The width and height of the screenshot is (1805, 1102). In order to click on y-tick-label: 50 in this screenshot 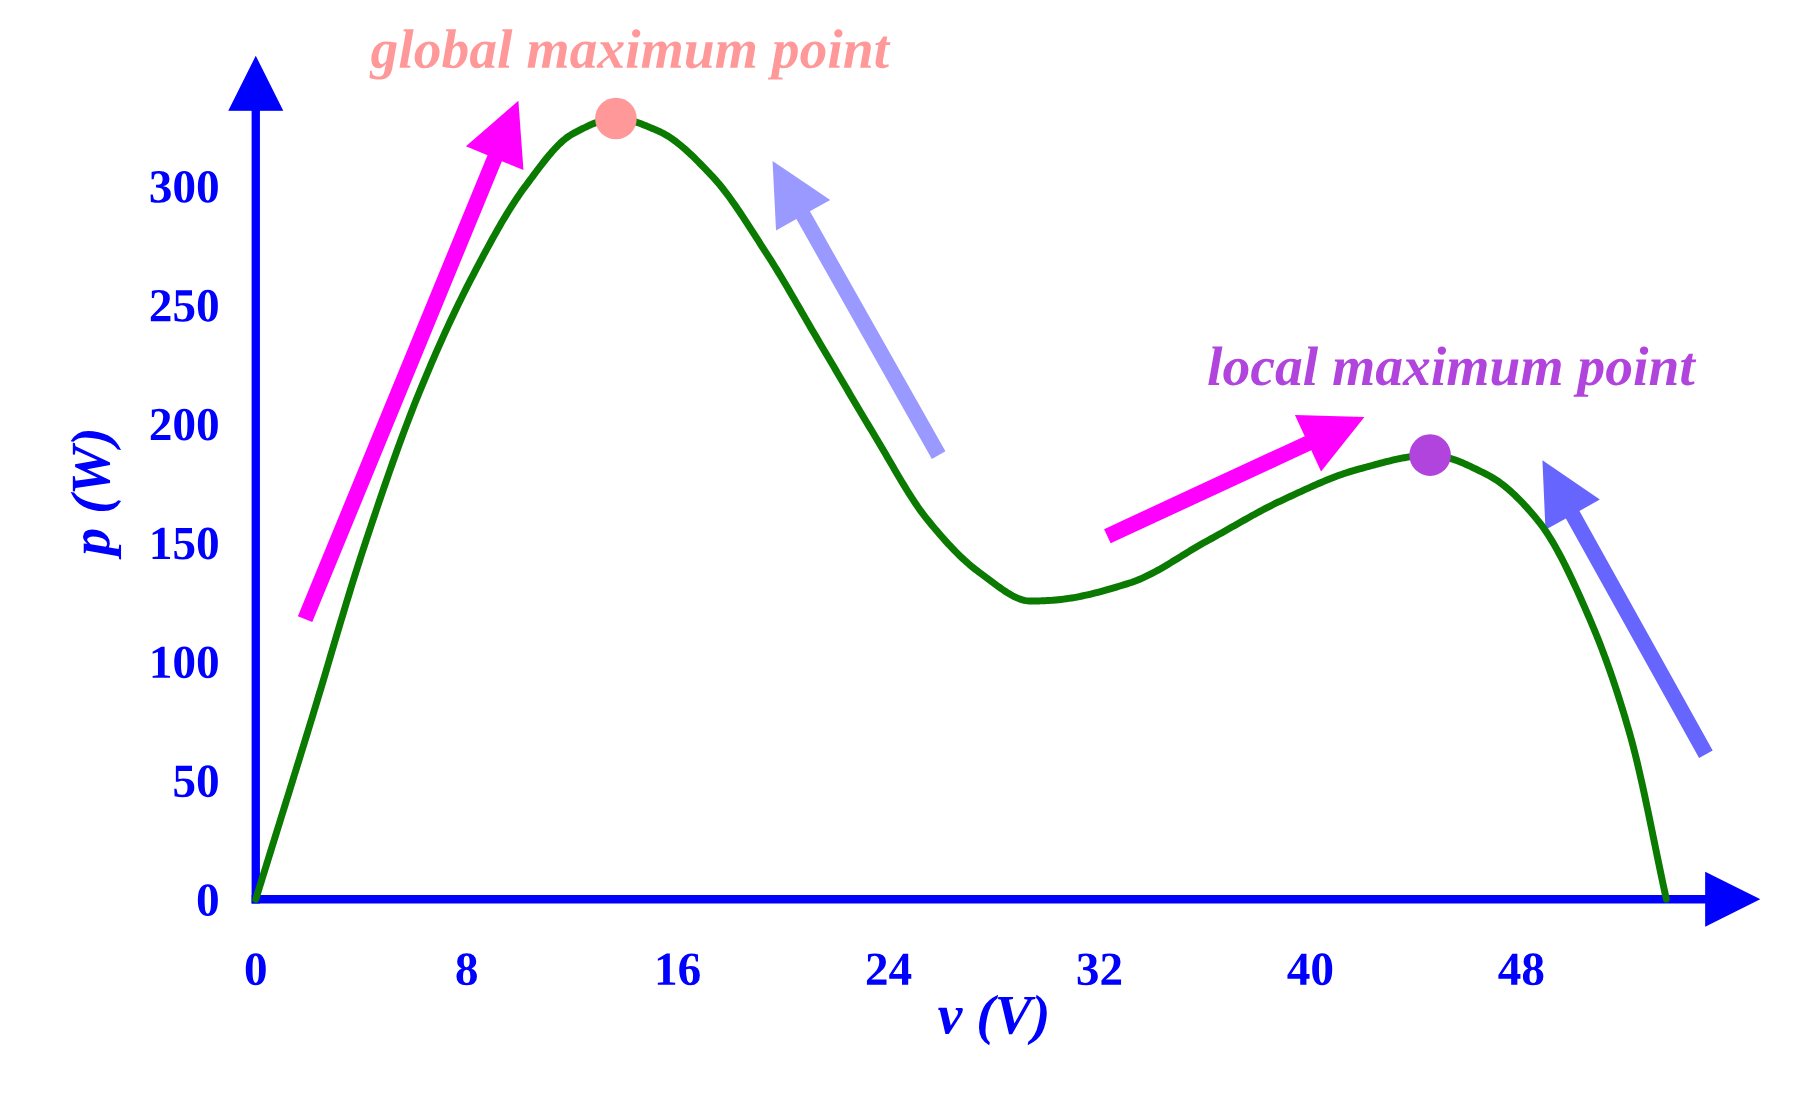, I will do `click(196, 781)`.